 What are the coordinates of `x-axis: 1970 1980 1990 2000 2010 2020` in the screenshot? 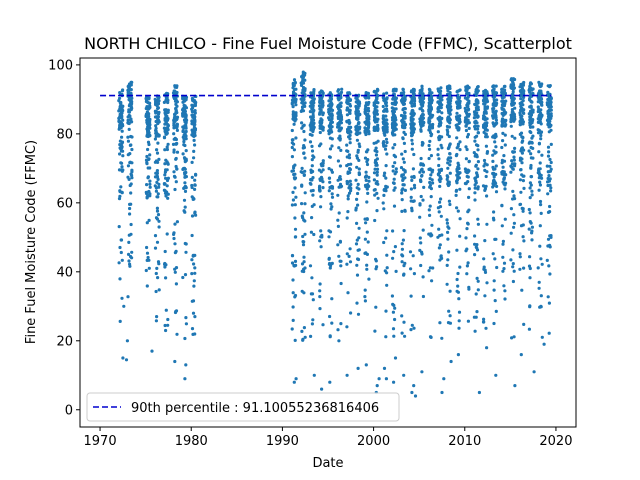 It's located at (328, 438).